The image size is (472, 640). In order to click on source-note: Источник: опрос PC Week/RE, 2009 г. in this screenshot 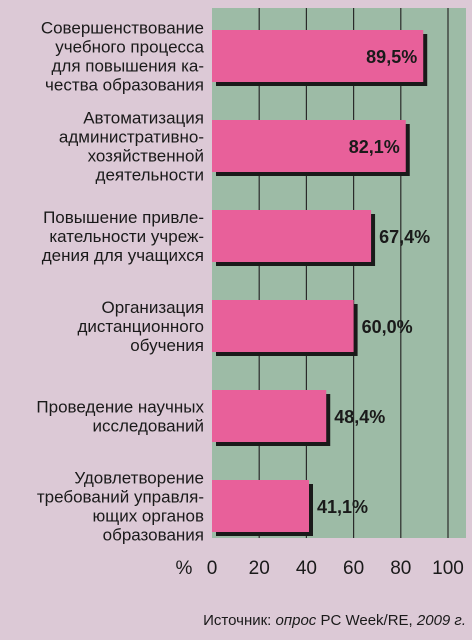, I will do `click(334, 620)`.